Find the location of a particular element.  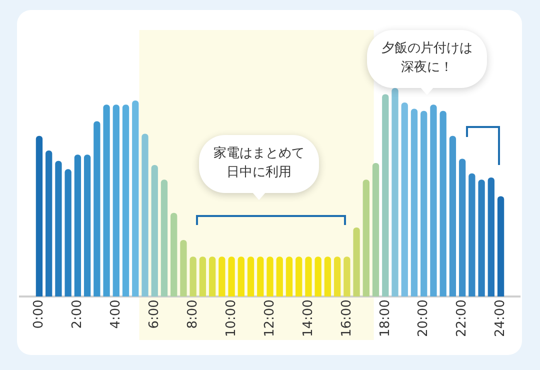

x-tick-label: 10:00 is located at coordinates (231, 319).